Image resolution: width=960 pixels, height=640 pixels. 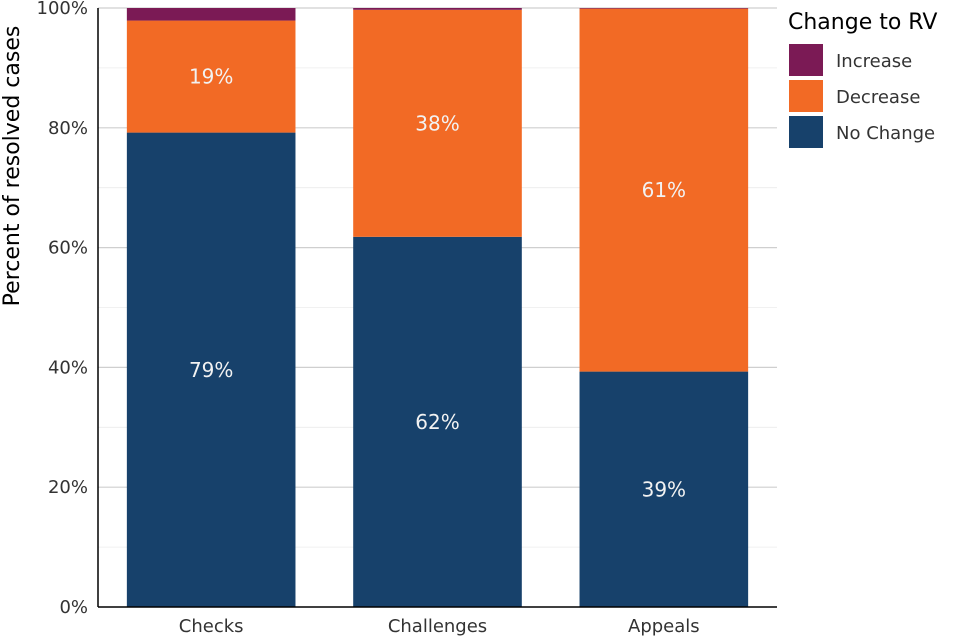 What do you see at coordinates (62, 309) in the screenshot?
I see `y-tick-labels: 0% 20% 40% 60% 80% 100%` at bounding box center [62, 309].